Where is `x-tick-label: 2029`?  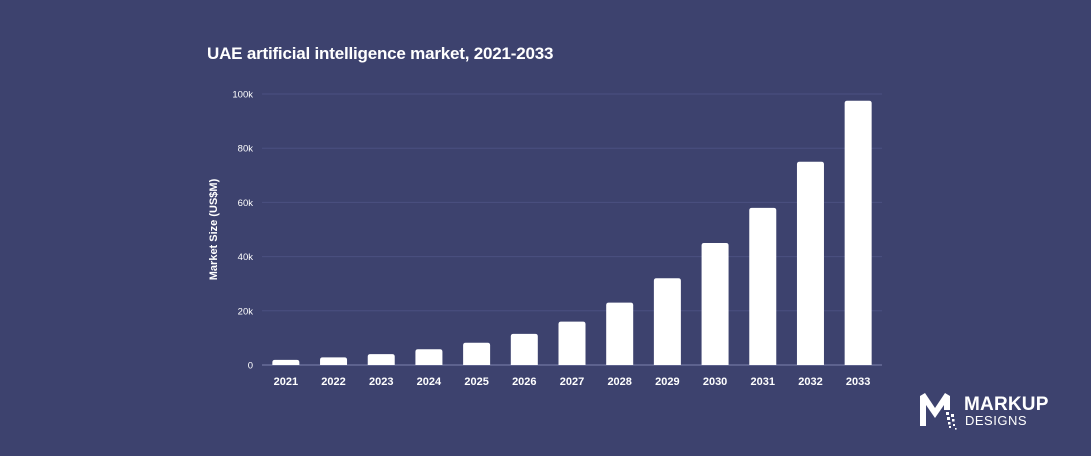
x-tick-label: 2029 is located at coordinates (667, 382).